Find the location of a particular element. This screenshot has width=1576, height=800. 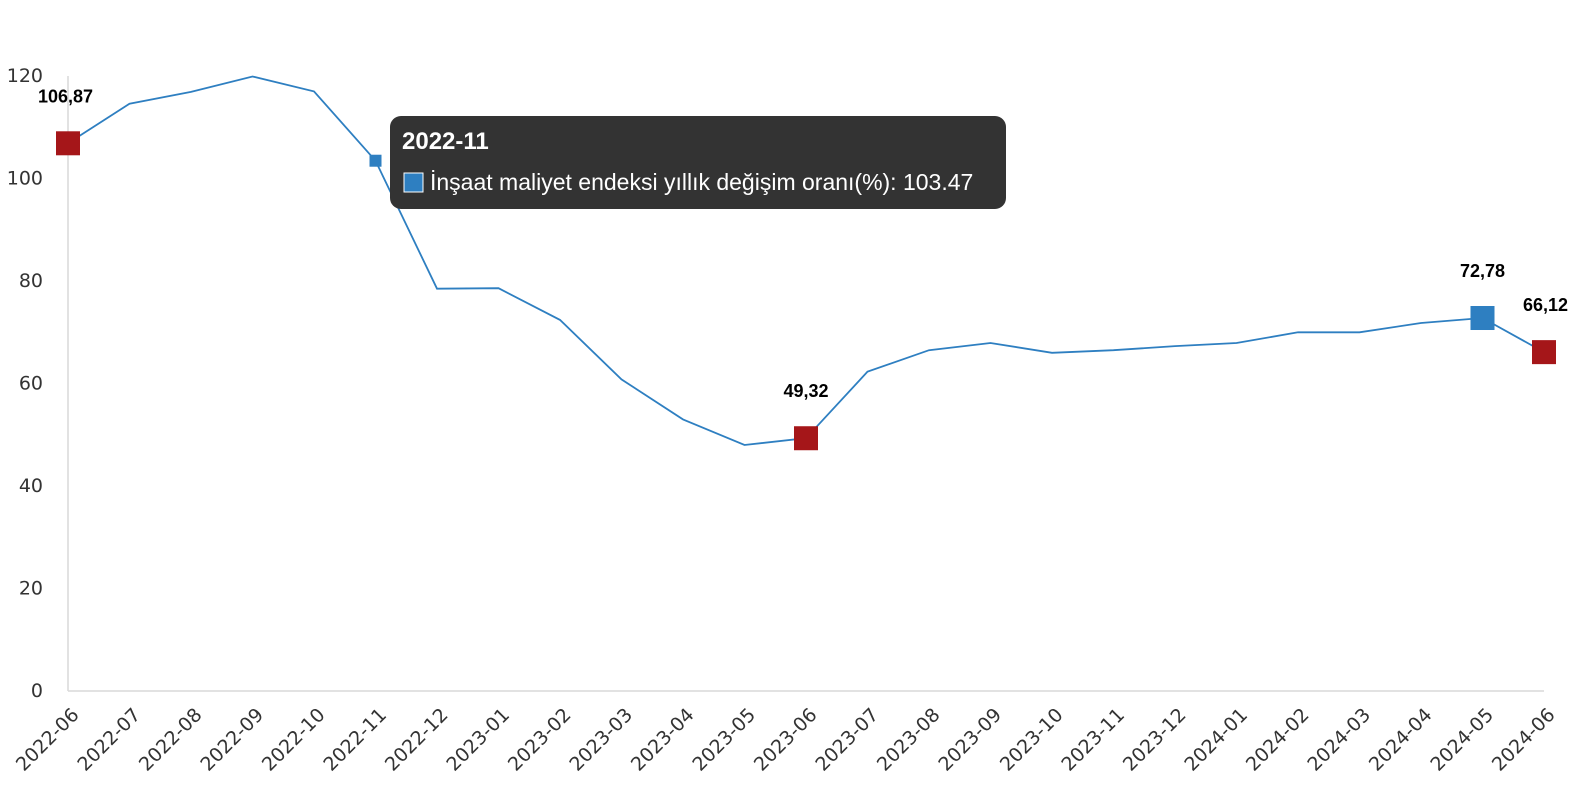

data-label: 72,78 is located at coordinates (1482, 271).